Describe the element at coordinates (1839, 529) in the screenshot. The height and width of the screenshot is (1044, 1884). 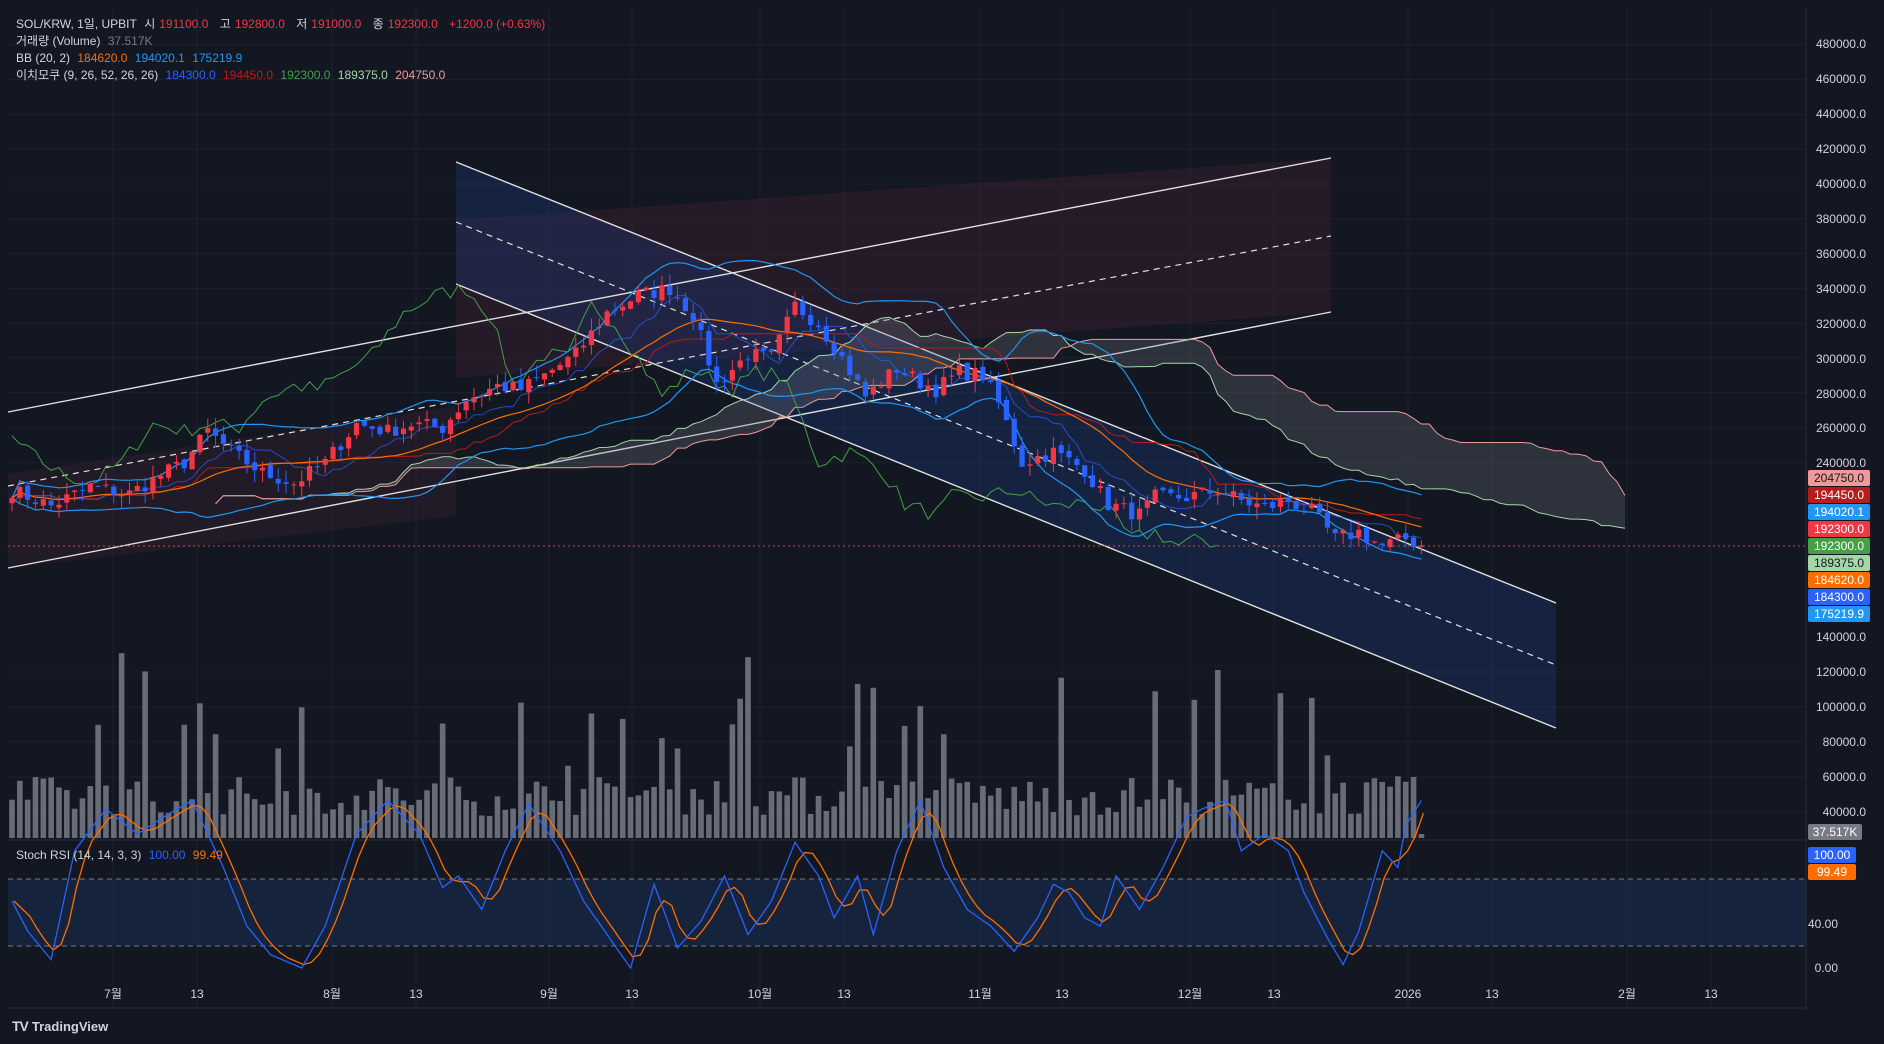
I see `price-badge: 192300.0` at that location.